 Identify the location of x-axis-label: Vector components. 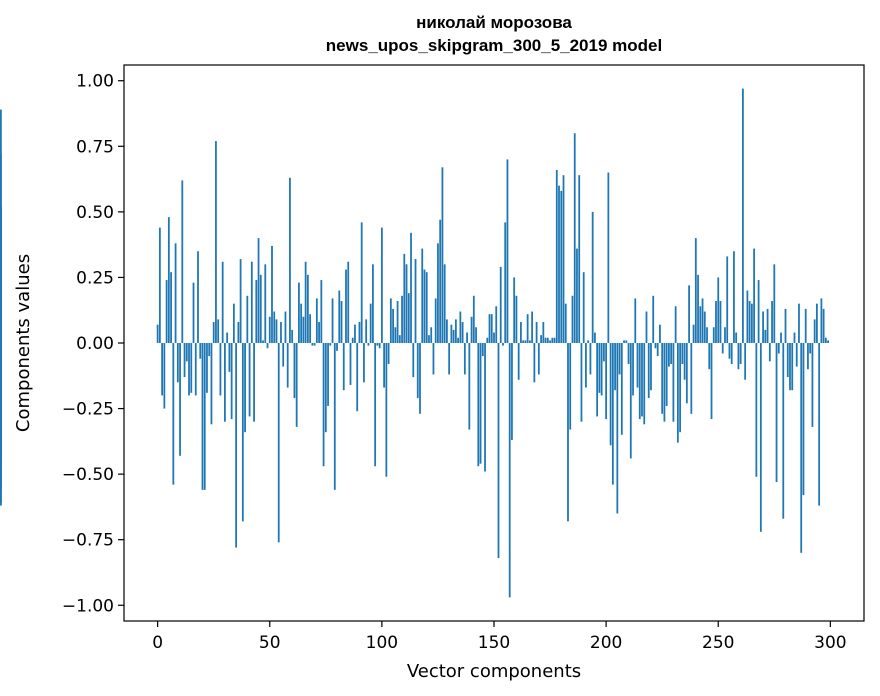
(494, 671).